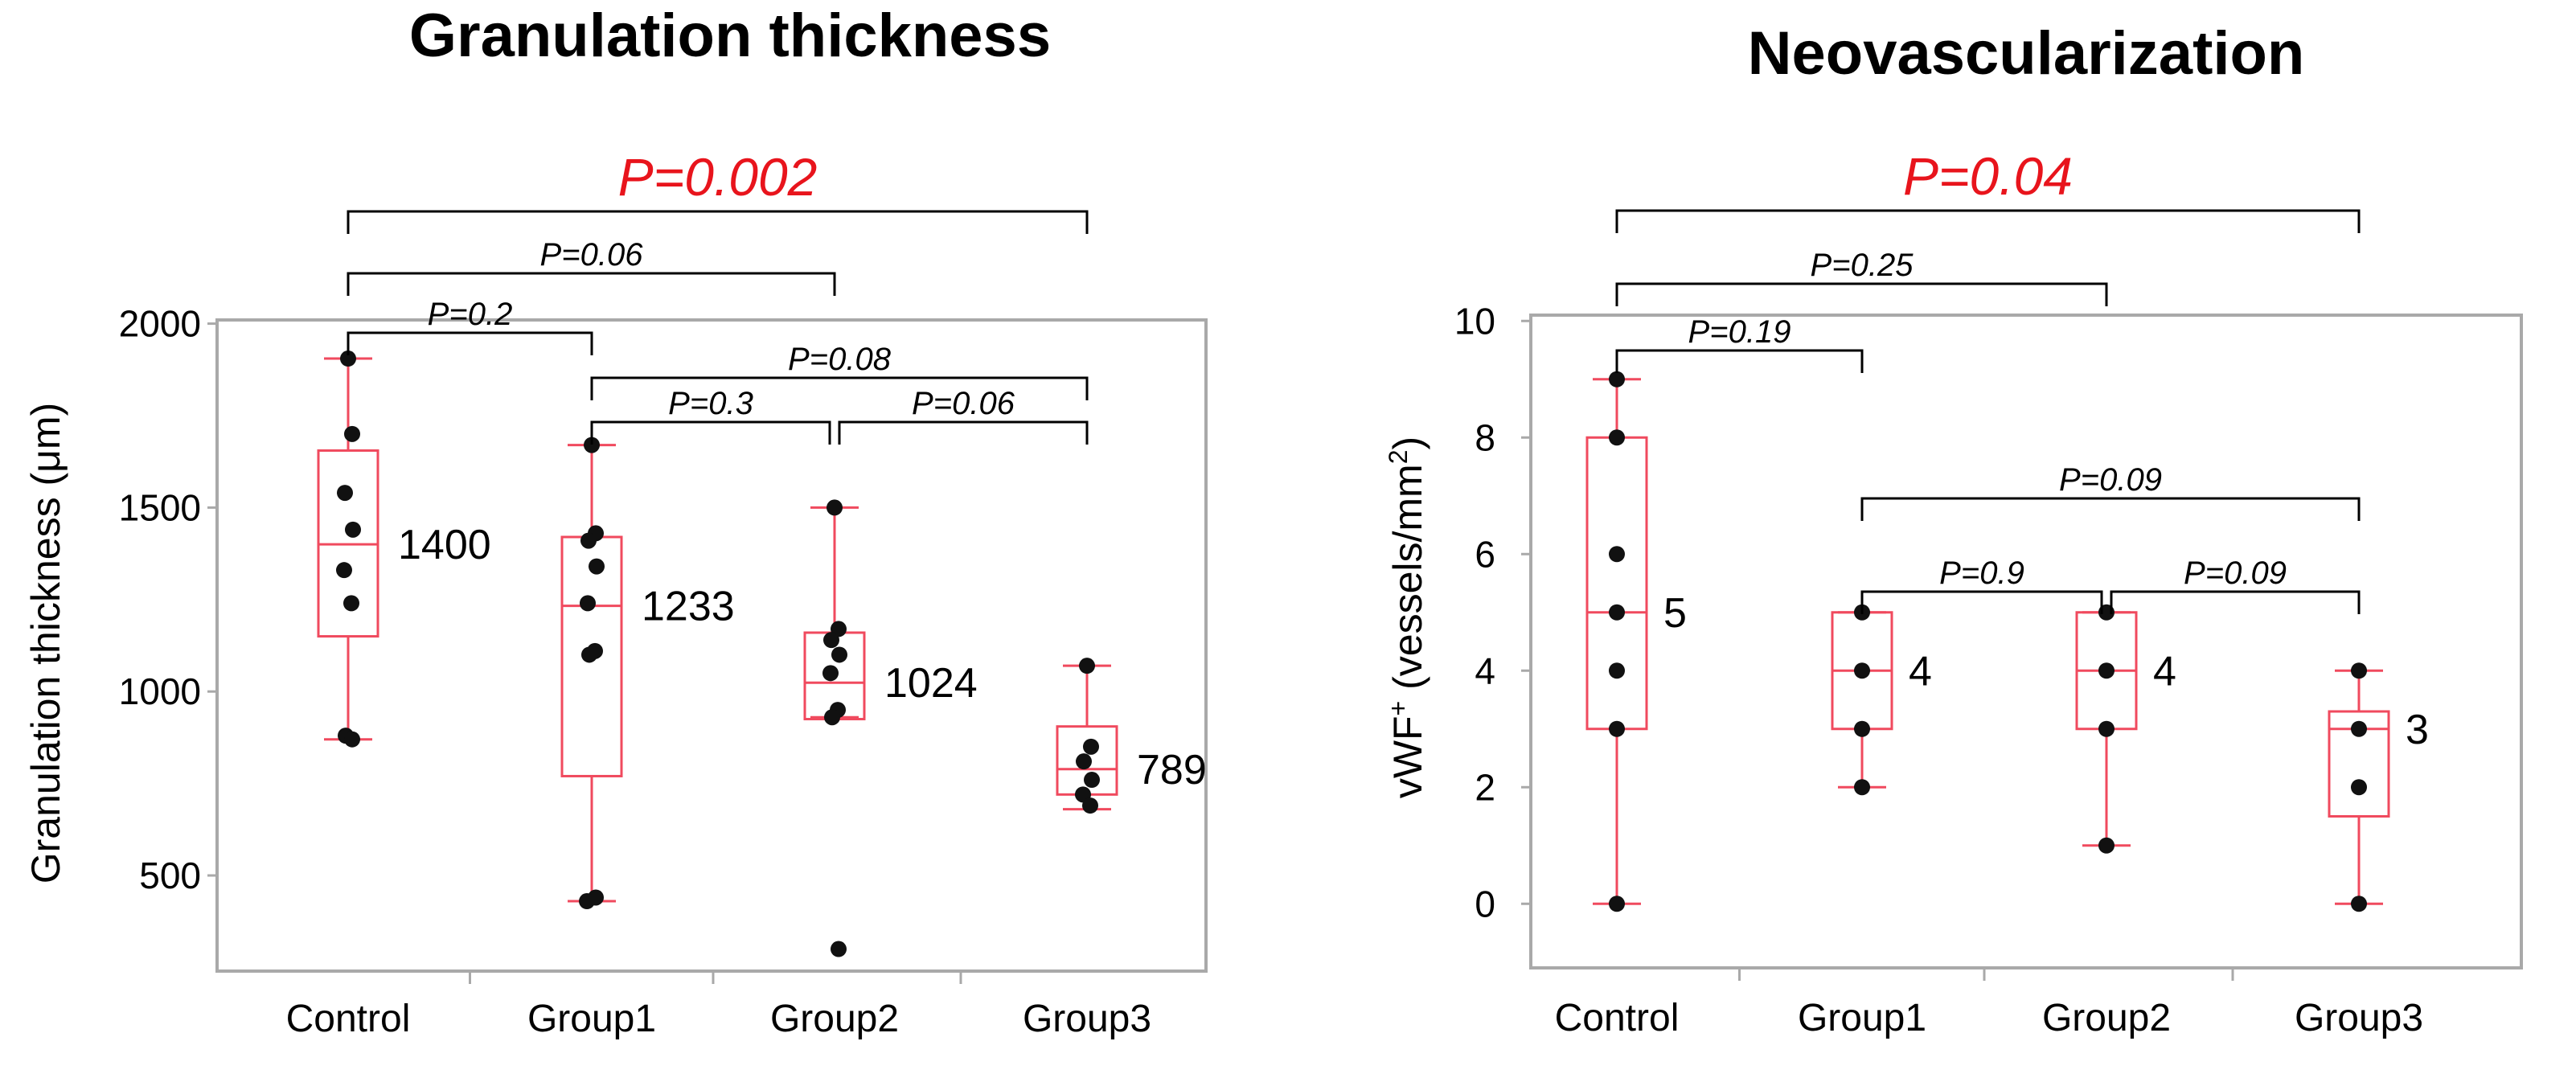 The height and width of the screenshot is (1074, 2576). I want to click on neovascularization-category-label: Group3, so click(2359, 1018).